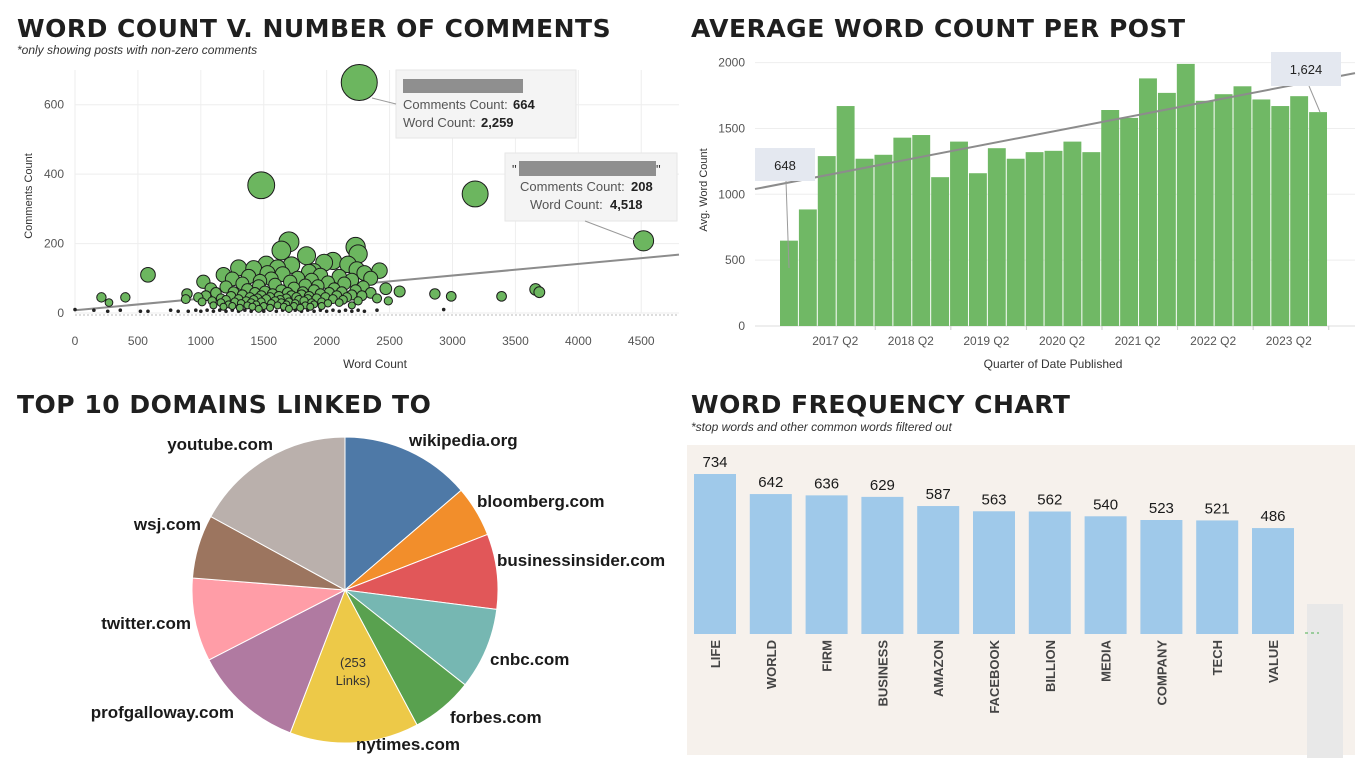 Image resolution: width=1366 pixels, height=768 pixels. What do you see at coordinates (420, 637) in the screenshot?
I see `pie-slice-cnbc-com` at bounding box center [420, 637].